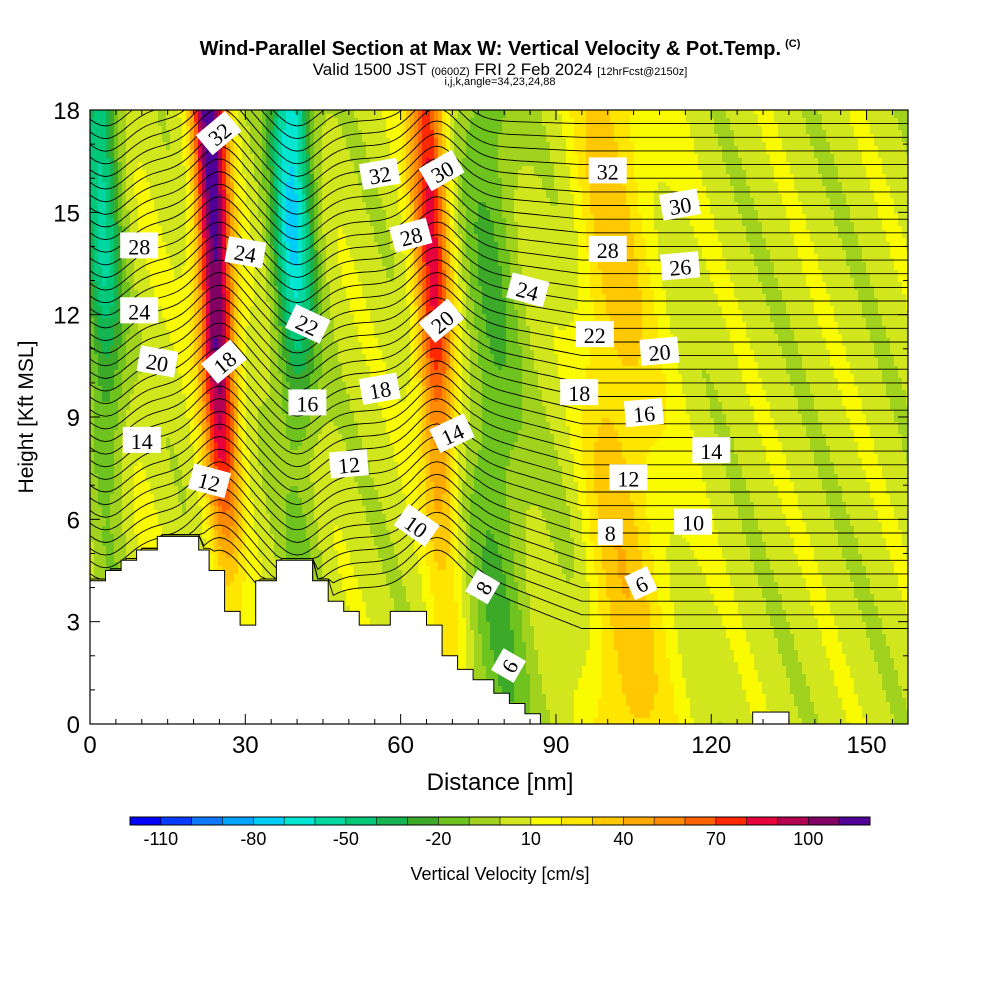 The image size is (1000, 1000). Describe the element at coordinates (66, 316) in the screenshot. I see `y-tick-label: 12` at that location.